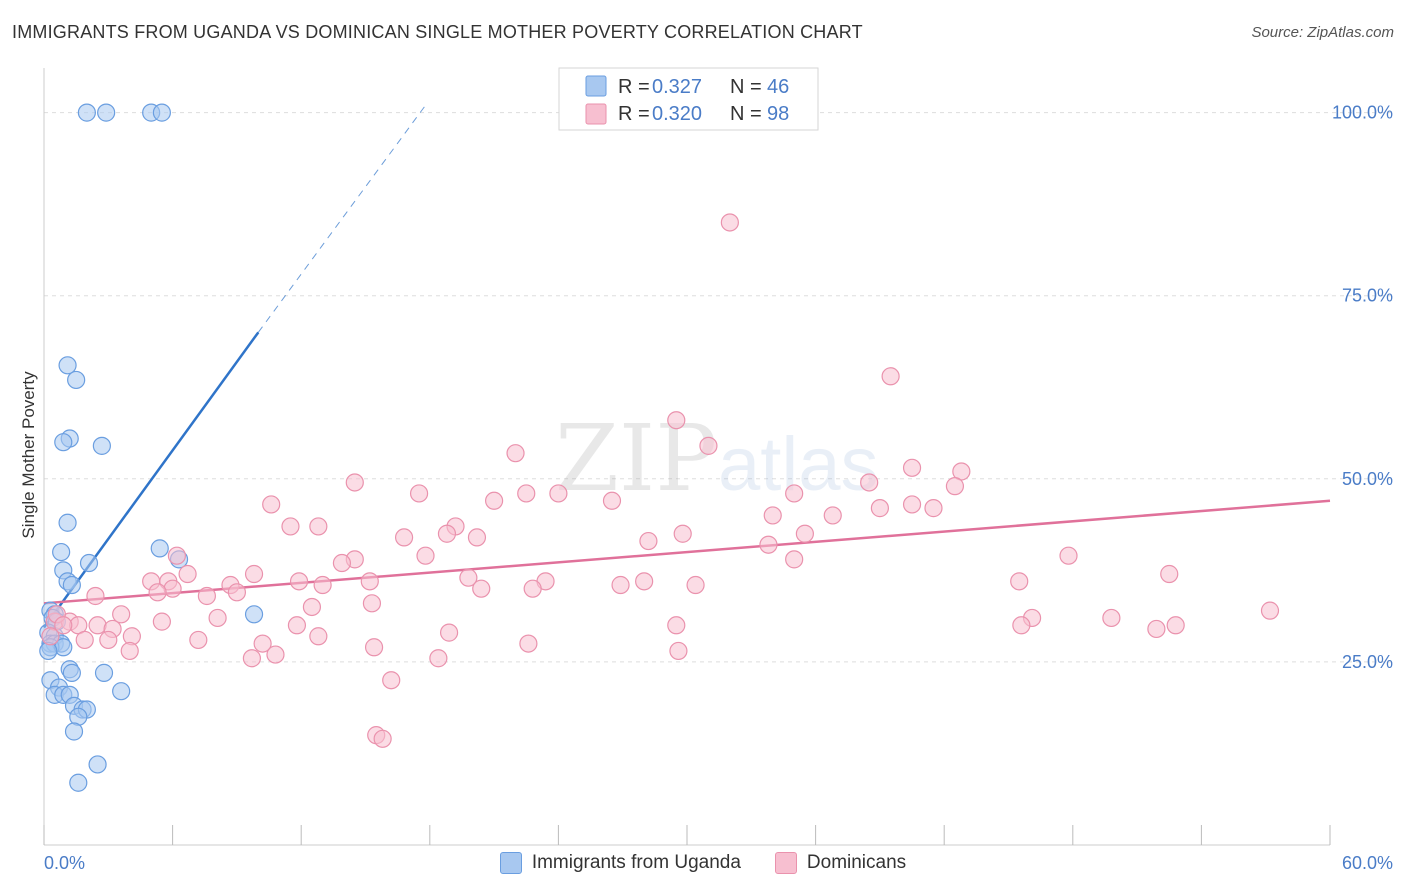 Image resolution: width=1406 pixels, height=892 pixels. What do you see at coordinates (1367, 479) in the screenshot?
I see `y-tick-label: 50.0%` at bounding box center [1367, 479].